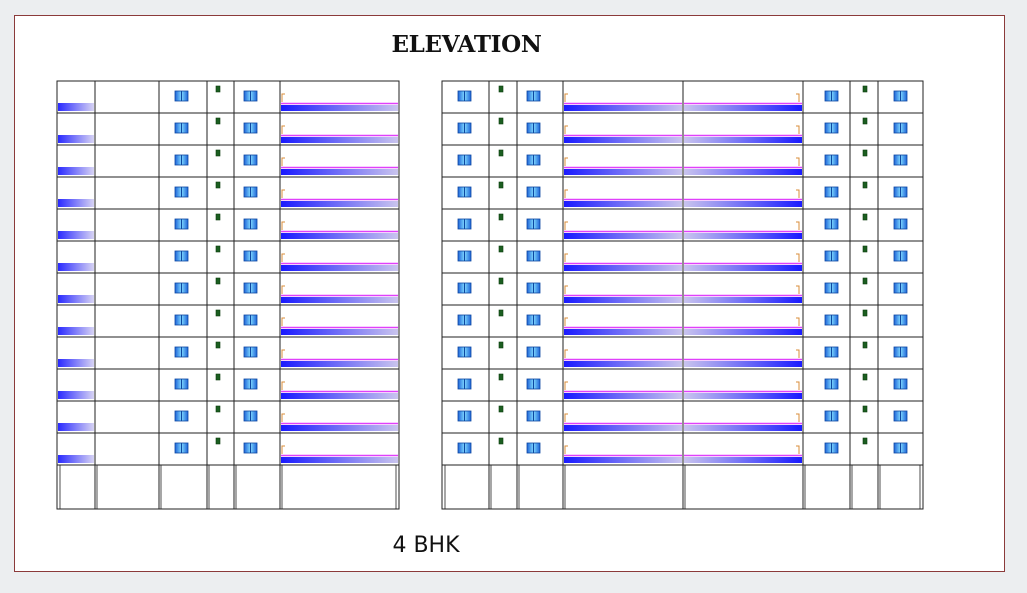  I want to click on drawing-caption: 4 BHK, so click(426, 545).